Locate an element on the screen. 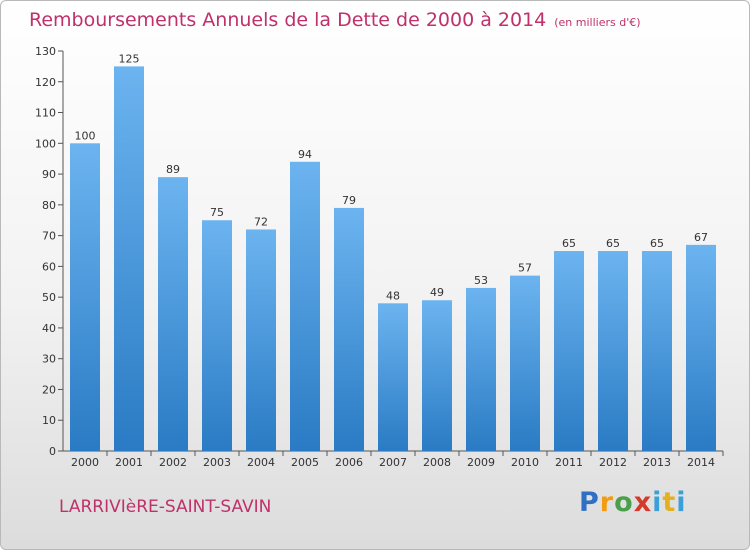  proxiti-logo: Proxiti is located at coordinates (633, 502).